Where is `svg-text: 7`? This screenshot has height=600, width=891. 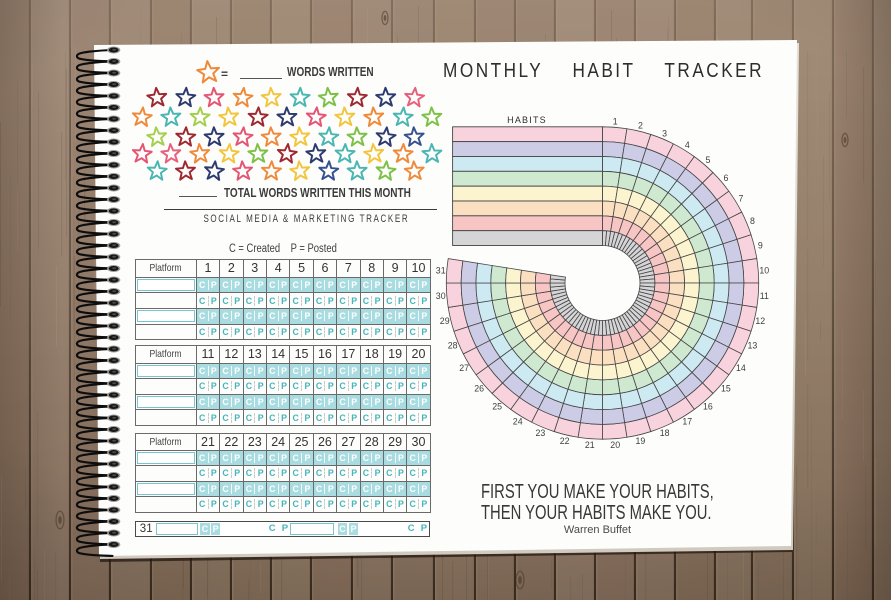
svg-text: 7 is located at coordinates (740, 198).